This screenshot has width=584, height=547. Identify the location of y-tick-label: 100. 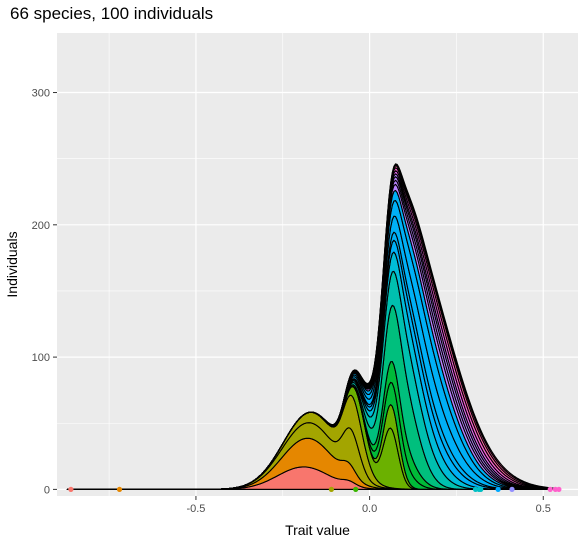
(41, 358).